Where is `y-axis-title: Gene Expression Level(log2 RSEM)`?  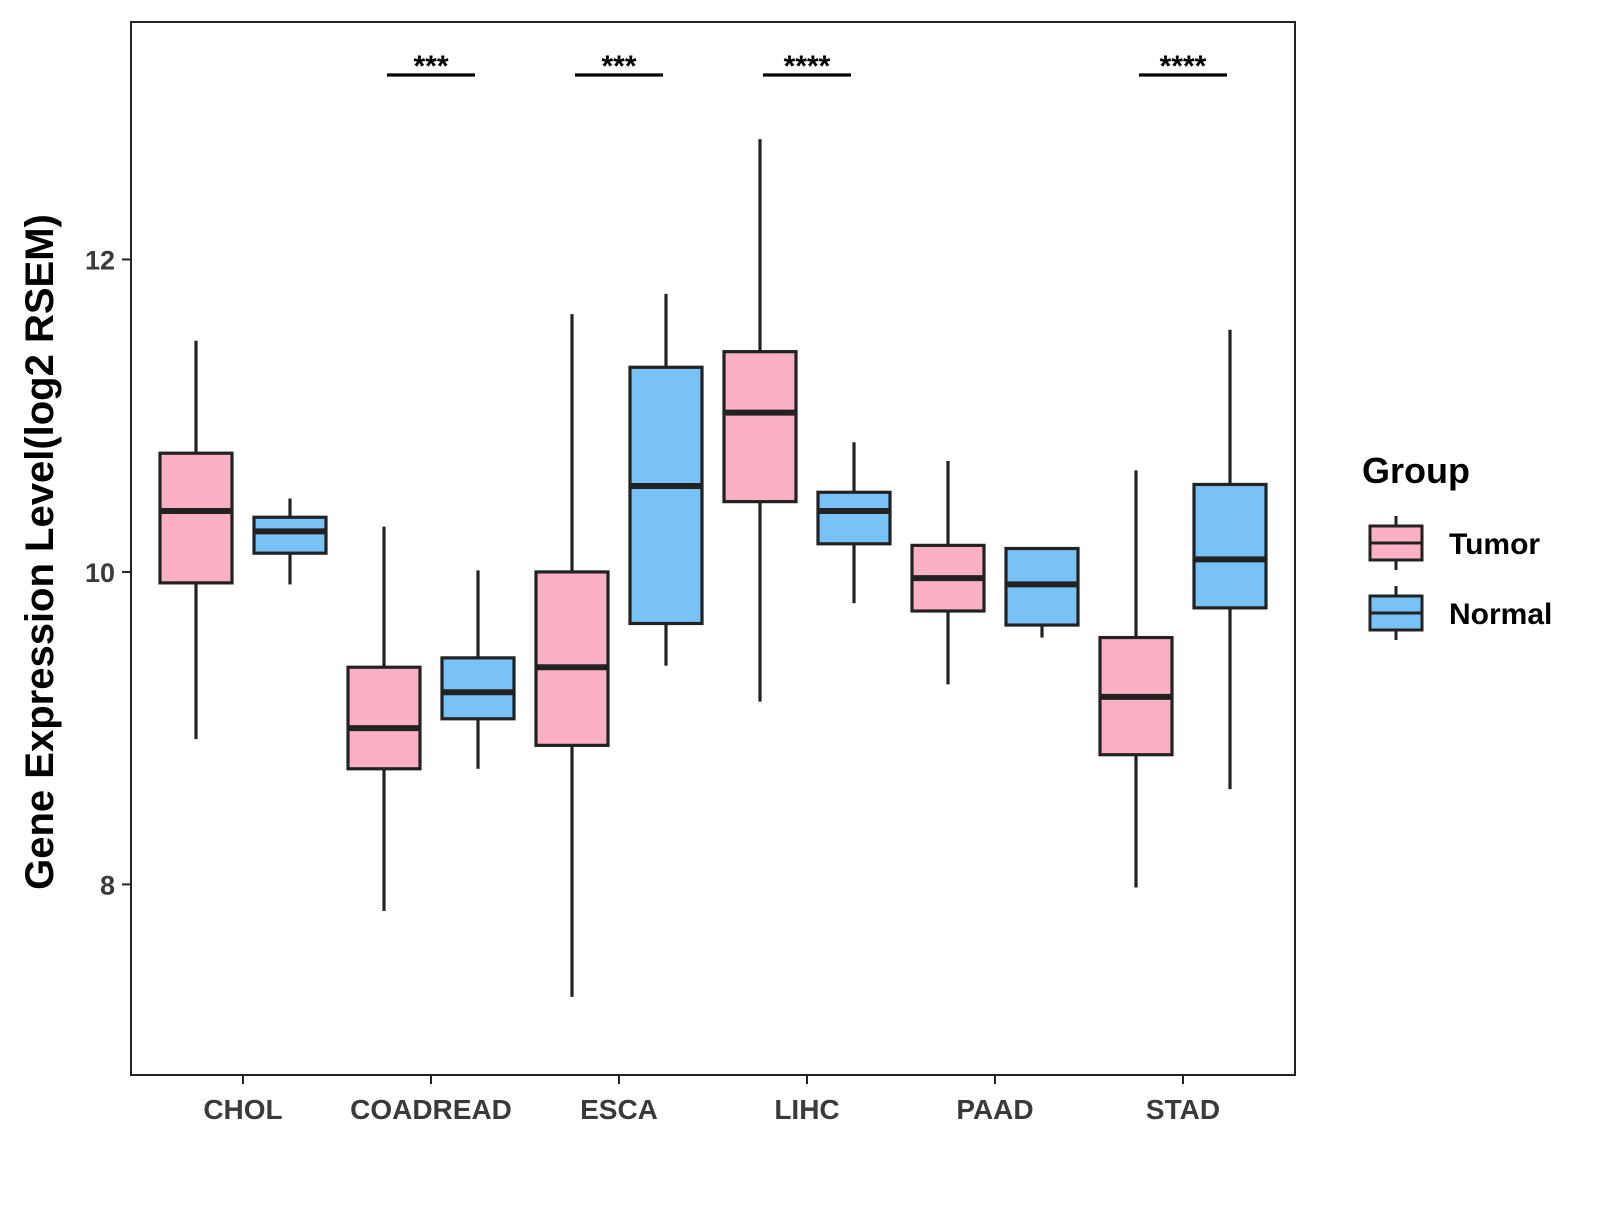 y-axis-title: Gene Expression Level(log2 RSEM) is located at coordinates (40, 552).